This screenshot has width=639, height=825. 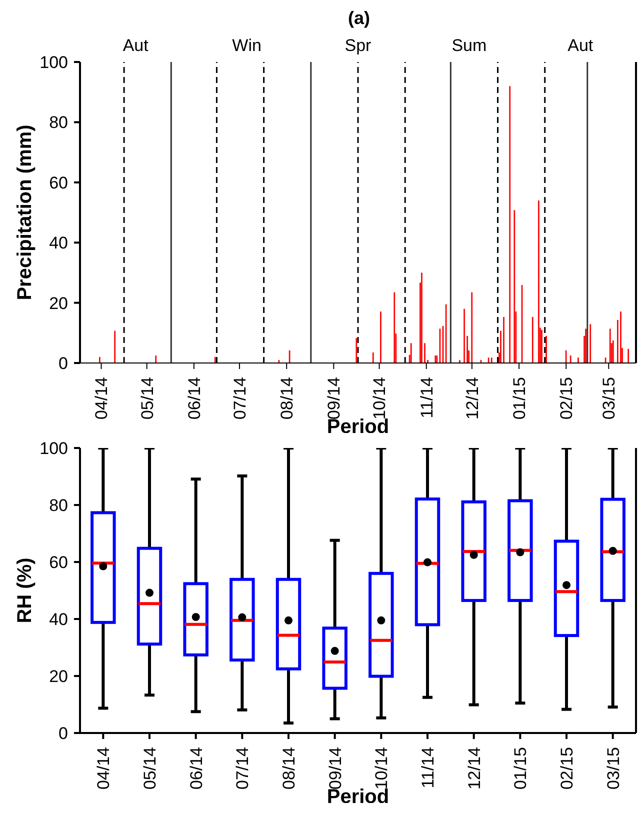 What do you see at coordinates (358, 46) in the screenshot?
I see `text: Spr` at bounding box center [358, 46].